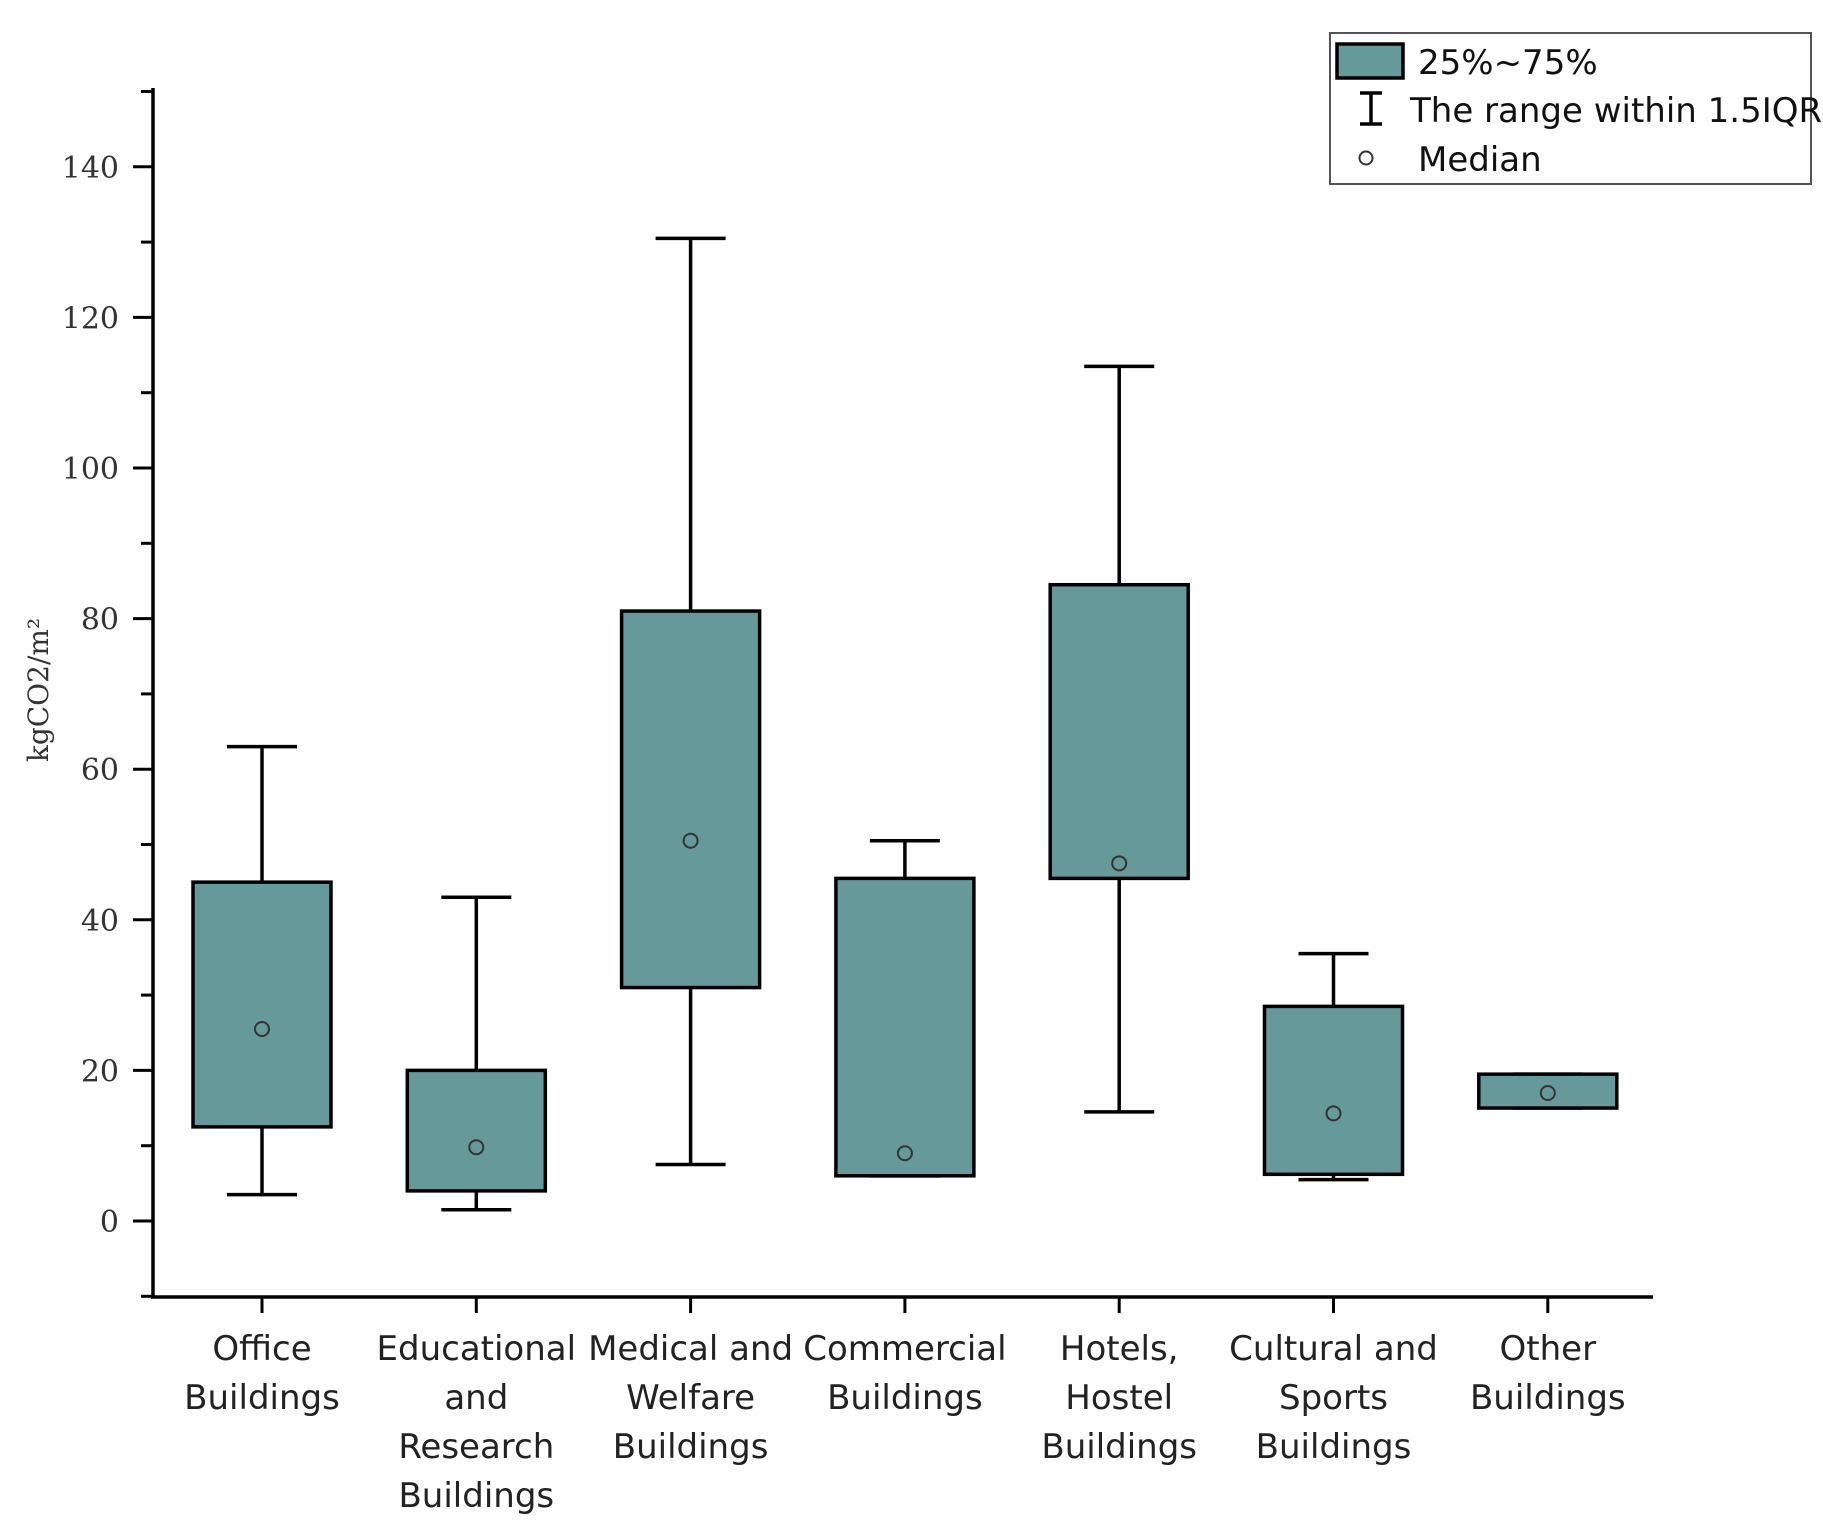  Describe the element at coordinates (476, 1447) in the screenshot. I see `x-tick-label-line: Research` at that location.